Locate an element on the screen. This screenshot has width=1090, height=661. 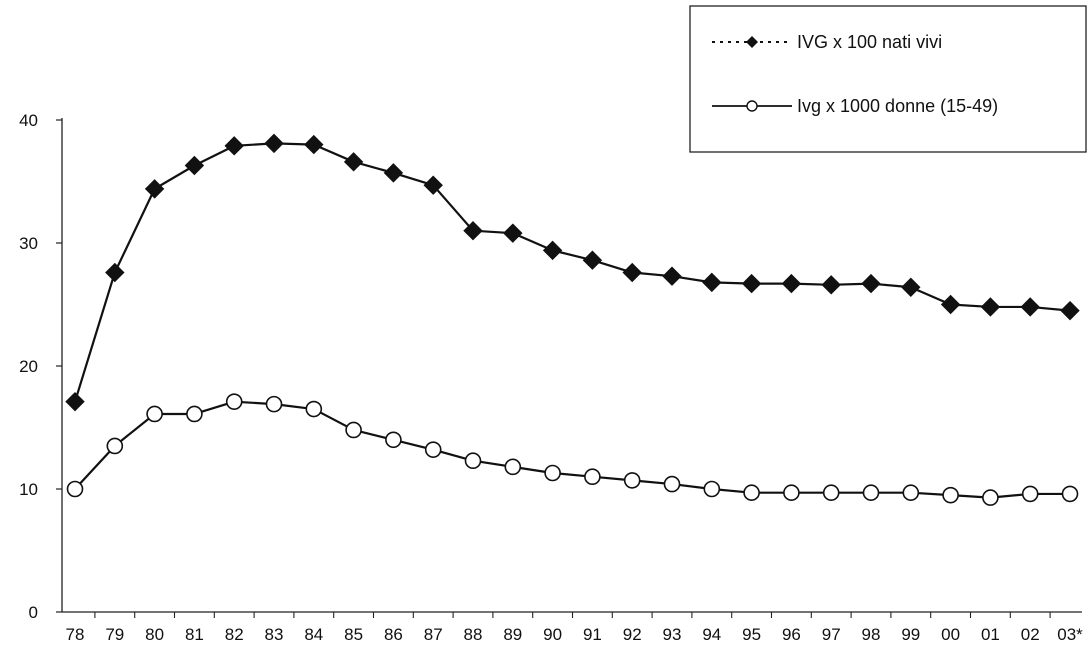
y-tick-label: 0 is located at coordinates (33, 612).